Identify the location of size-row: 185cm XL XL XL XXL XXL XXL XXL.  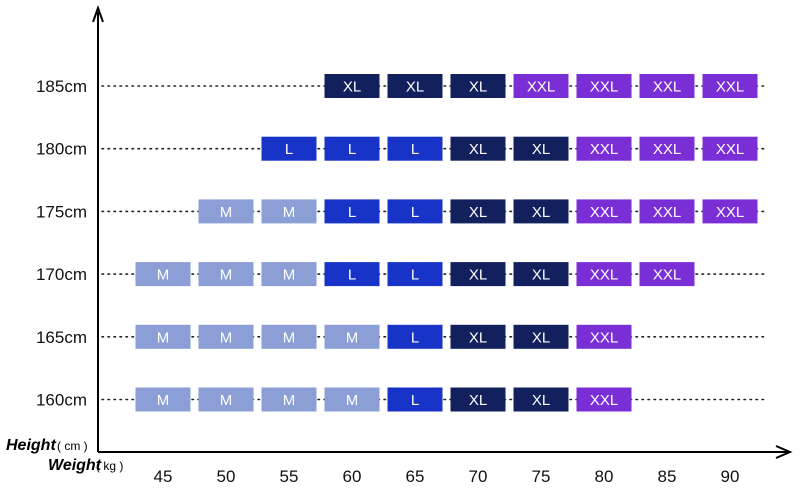
(402, 86).